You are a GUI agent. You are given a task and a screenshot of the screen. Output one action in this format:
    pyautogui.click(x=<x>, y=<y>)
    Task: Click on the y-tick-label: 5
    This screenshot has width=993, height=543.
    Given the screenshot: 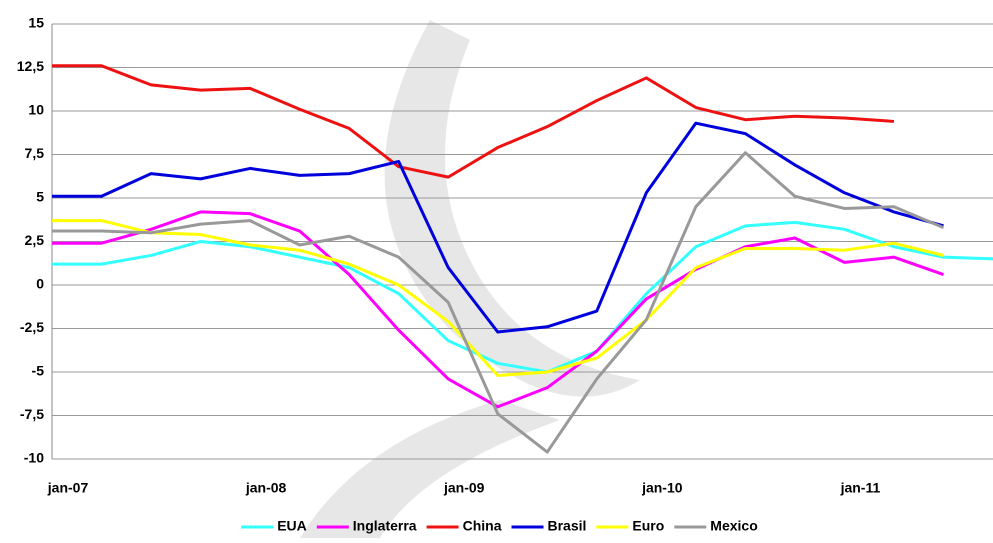 What is the action you would take?
    pyautogui.click(x=40, y=197)
    